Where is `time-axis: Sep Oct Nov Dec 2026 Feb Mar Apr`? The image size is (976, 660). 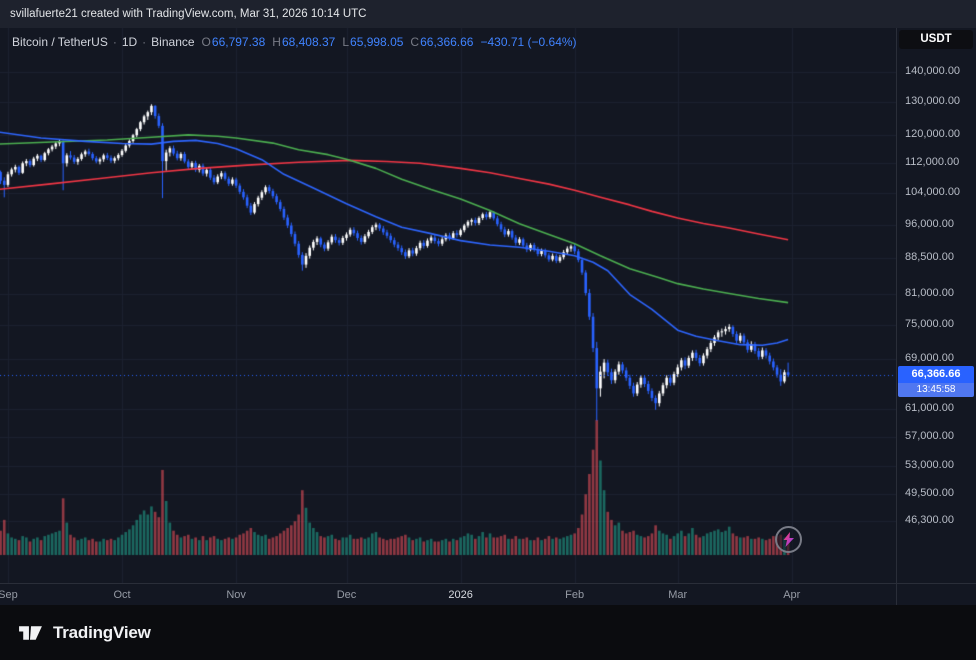 time-axis: Sep Oct Nov Dec 2026 Feb Mar Apr is located at coordinates (448, 594).